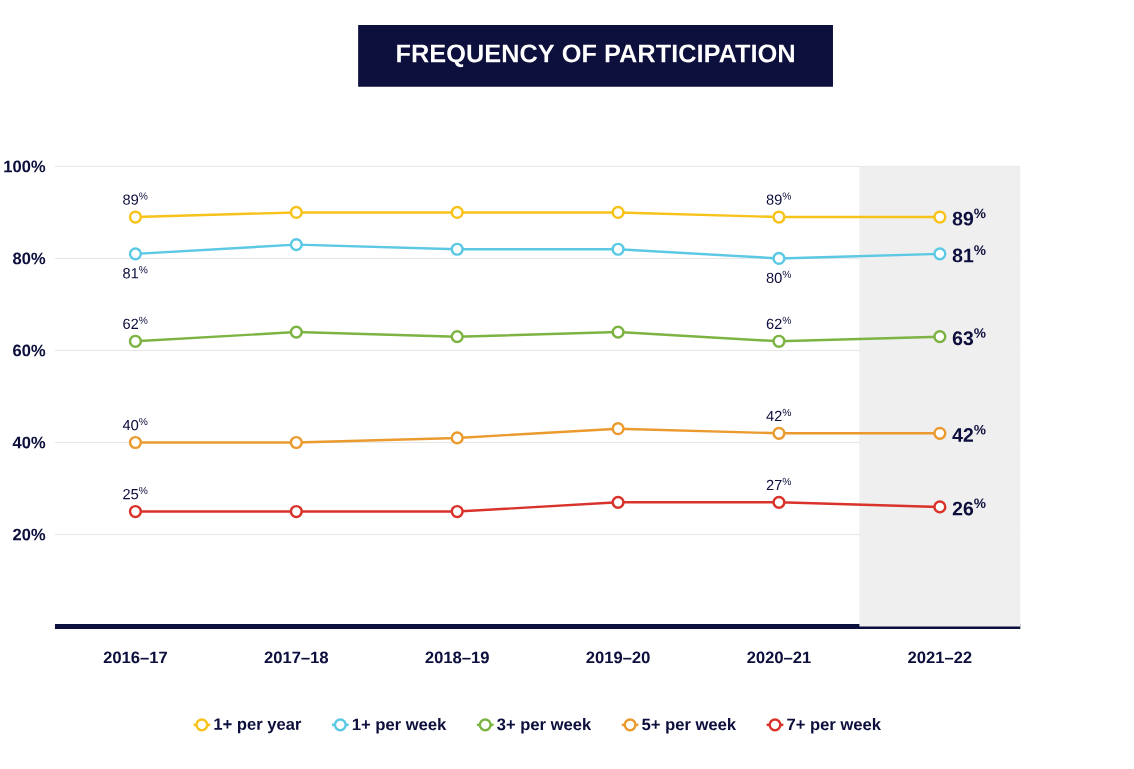 The height and width of the screenshot is (769, 1134). I want to click on x-tick-label: 2021–22, so click(940, 657).